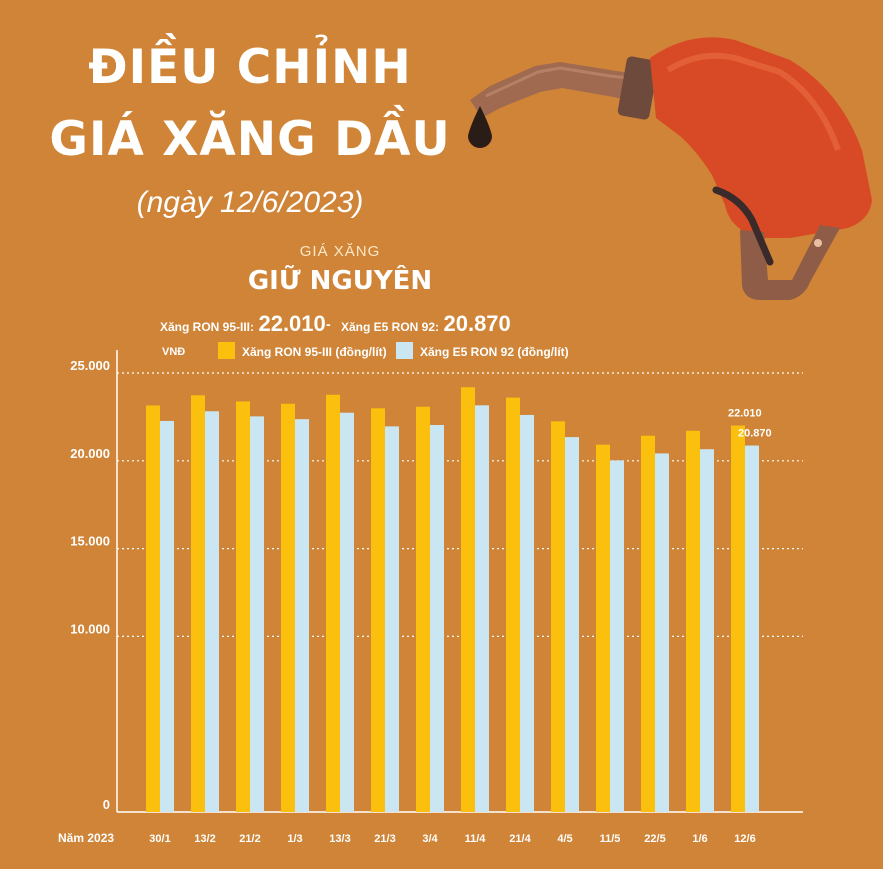 The image size is (883, 869). I want to click on x-tick-label: 21/2, so click(249, 839).